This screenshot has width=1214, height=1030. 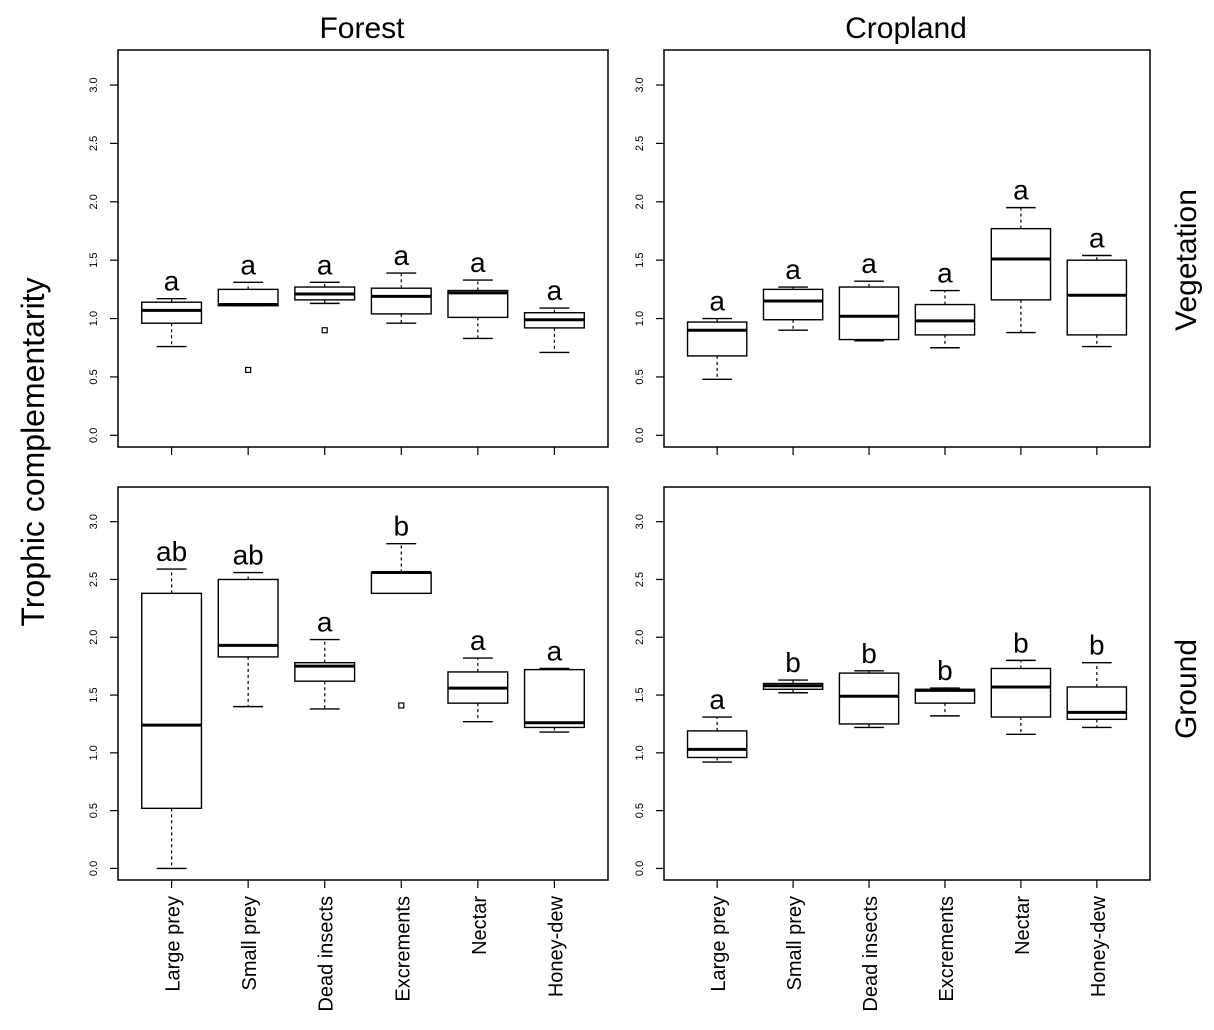 What do you see at coordinates (795, 943) in the screenshot?
I see `x-category-label: Small prey` at bounding box center [795, 943].